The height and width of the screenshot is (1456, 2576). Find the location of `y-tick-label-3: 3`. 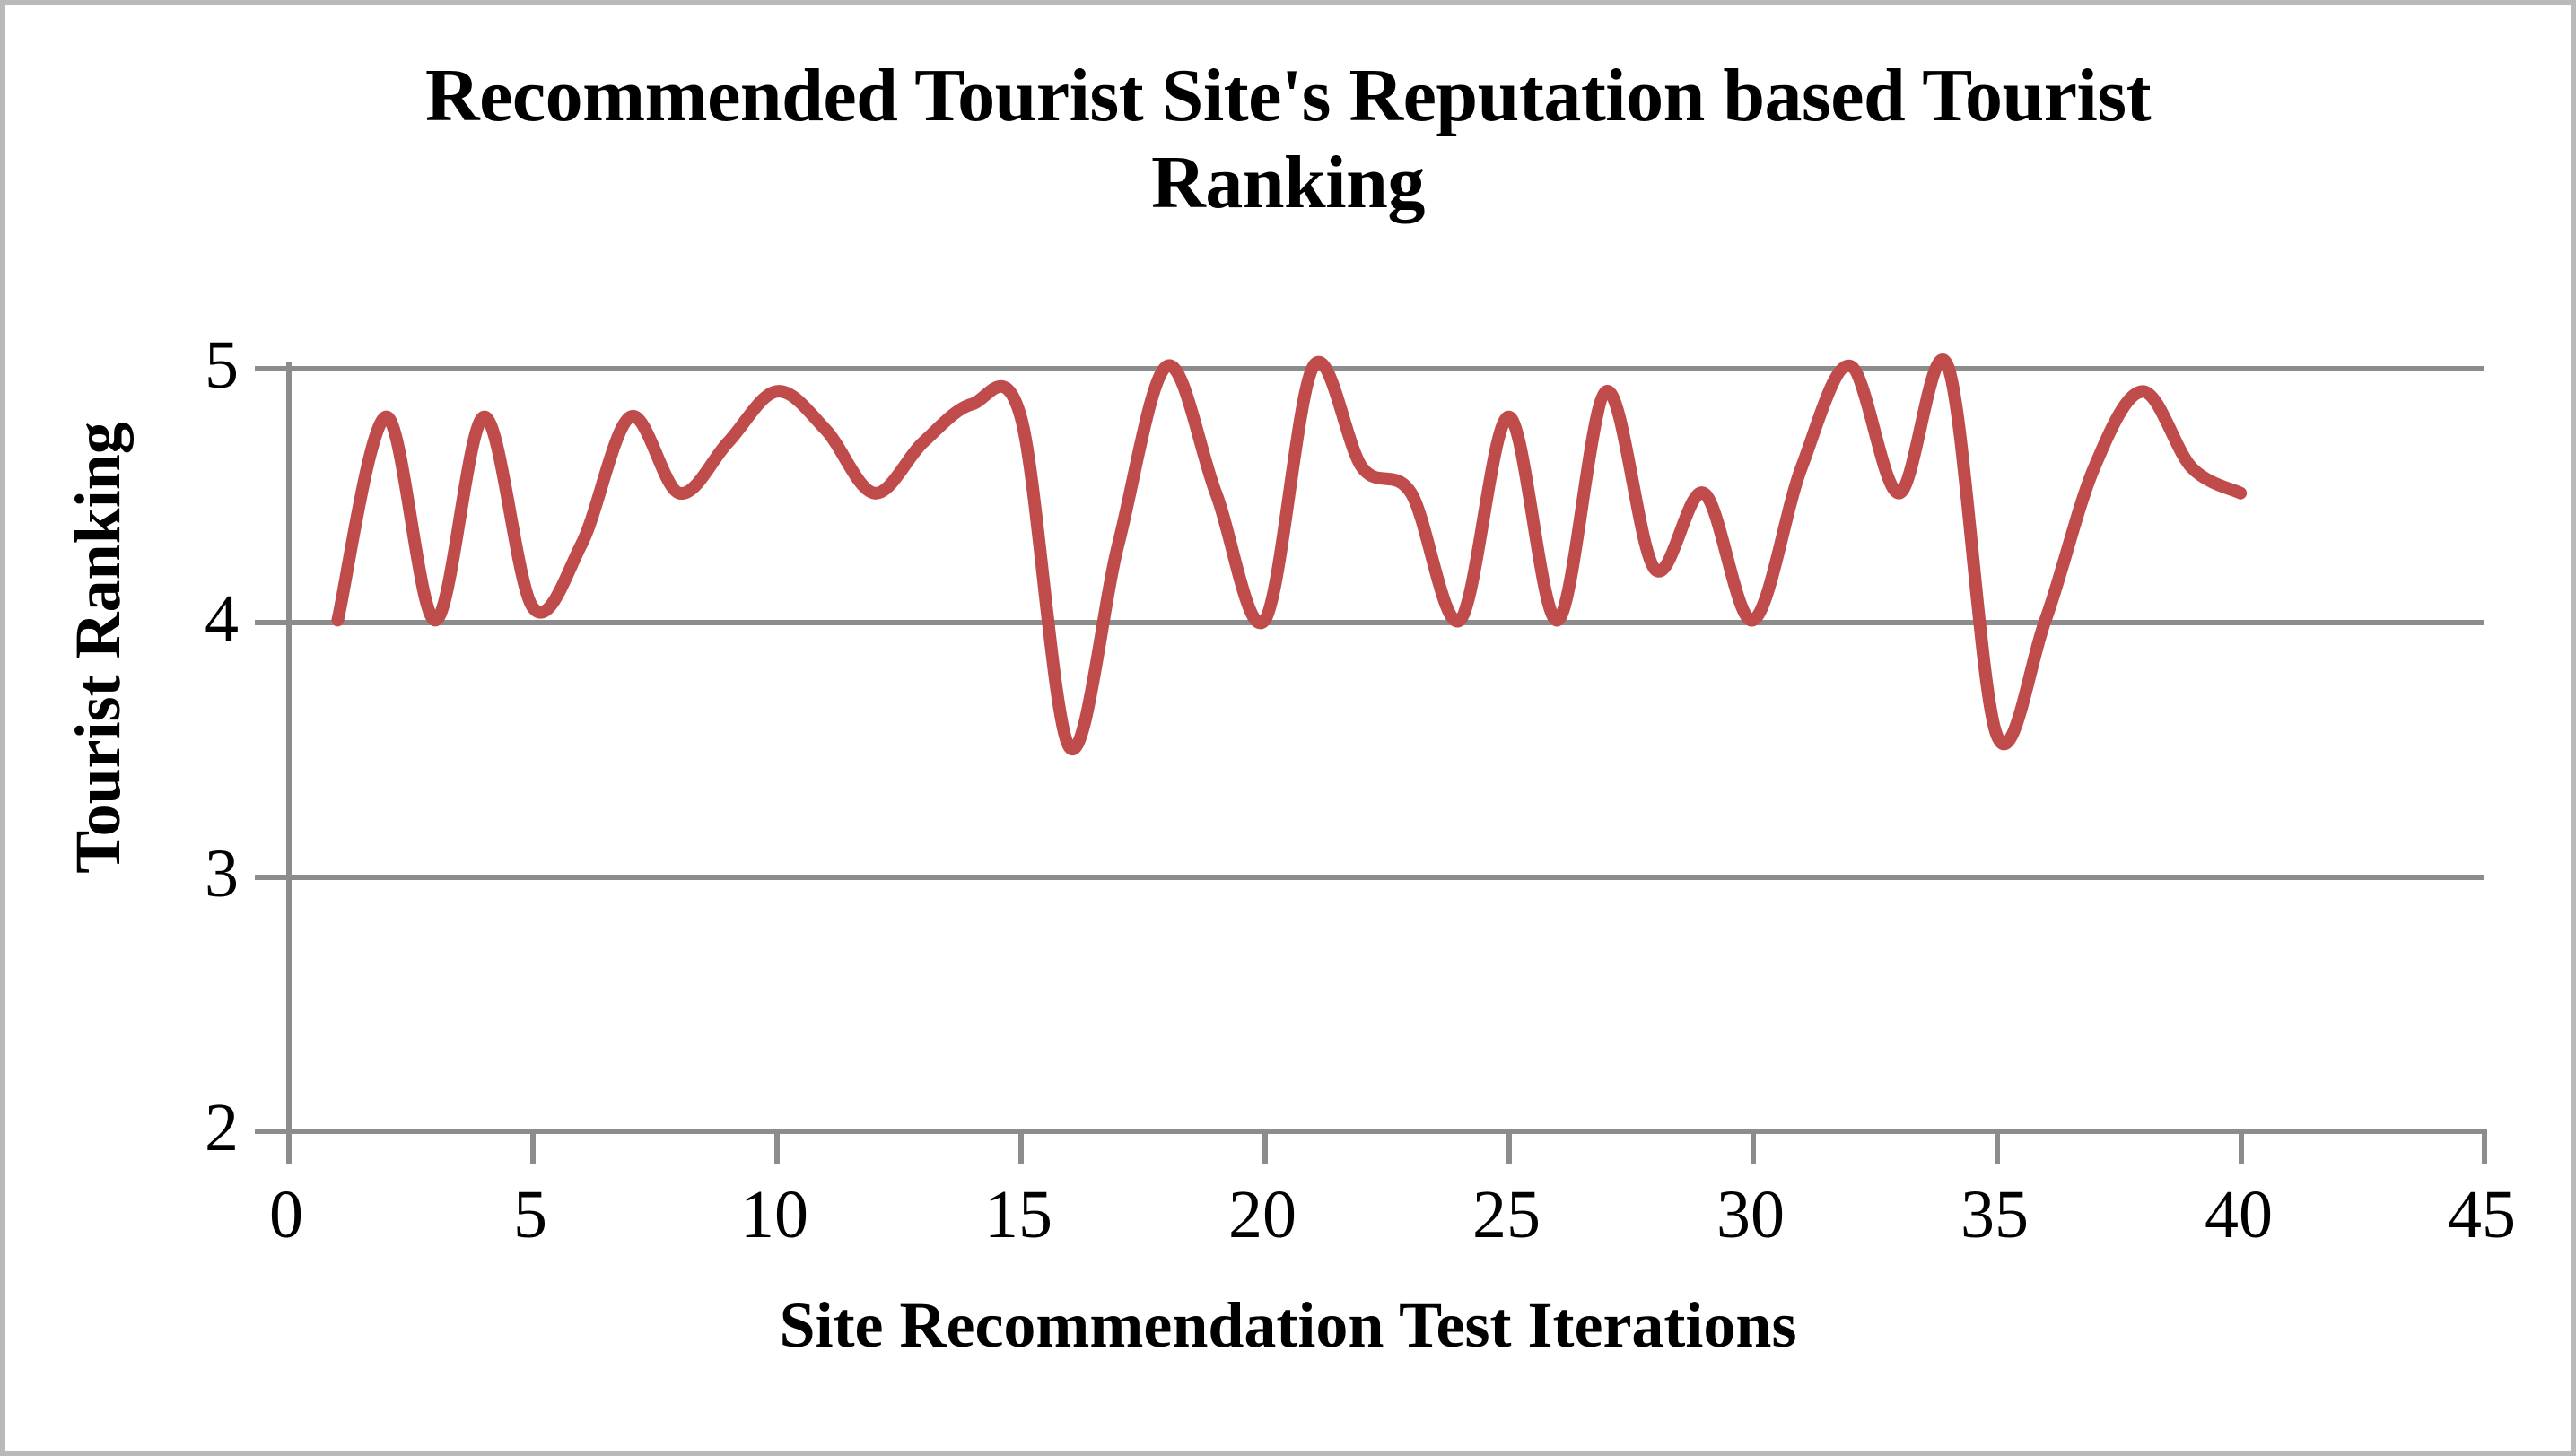

y-tick-label-3: 3 is located at coordinates (222, 873).